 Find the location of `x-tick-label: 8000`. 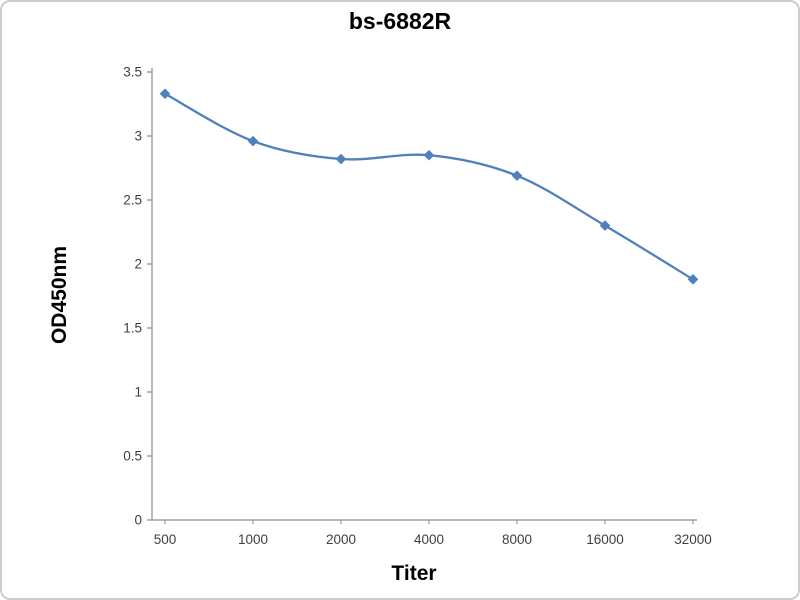

x-tick-label: 8000 is located at coordinates (517, 539).